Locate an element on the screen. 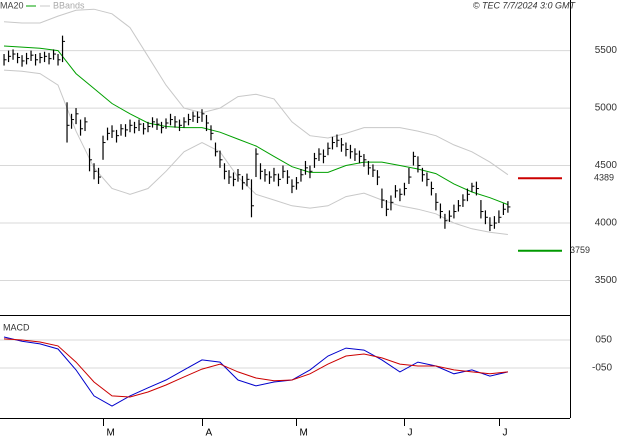 The width and height of the screenshot is (627, 440). legend-label: MA20 is located at coordinates (12, 5).